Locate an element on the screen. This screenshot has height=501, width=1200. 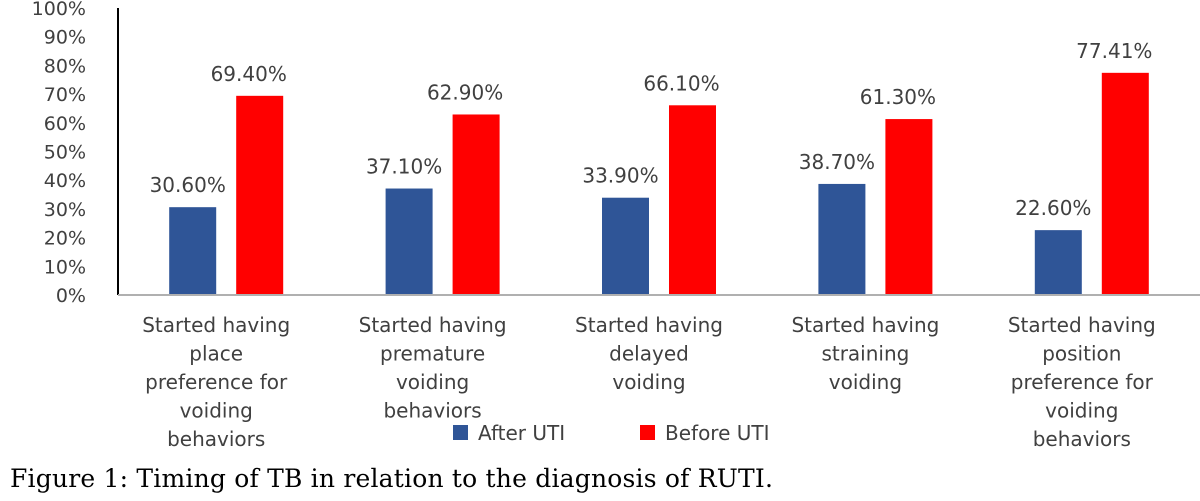
y-tick-label: 100% is located at coordinates (59, 10).